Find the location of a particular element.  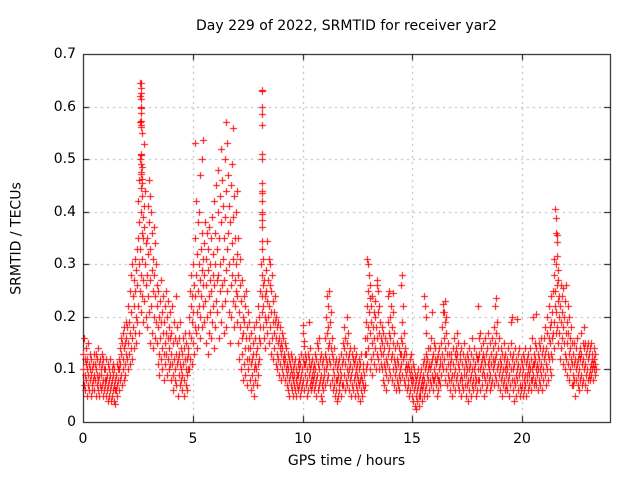

x-tick-label: 20 is located at coordinates (522, 439).